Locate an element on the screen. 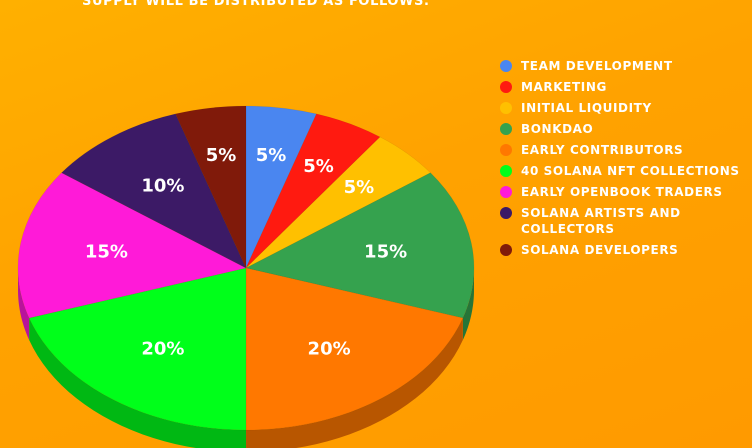 This screenshot has width=752, height=448. legend-item: EARLY CONTRIBUTORS is located at coordinates (624, 150).